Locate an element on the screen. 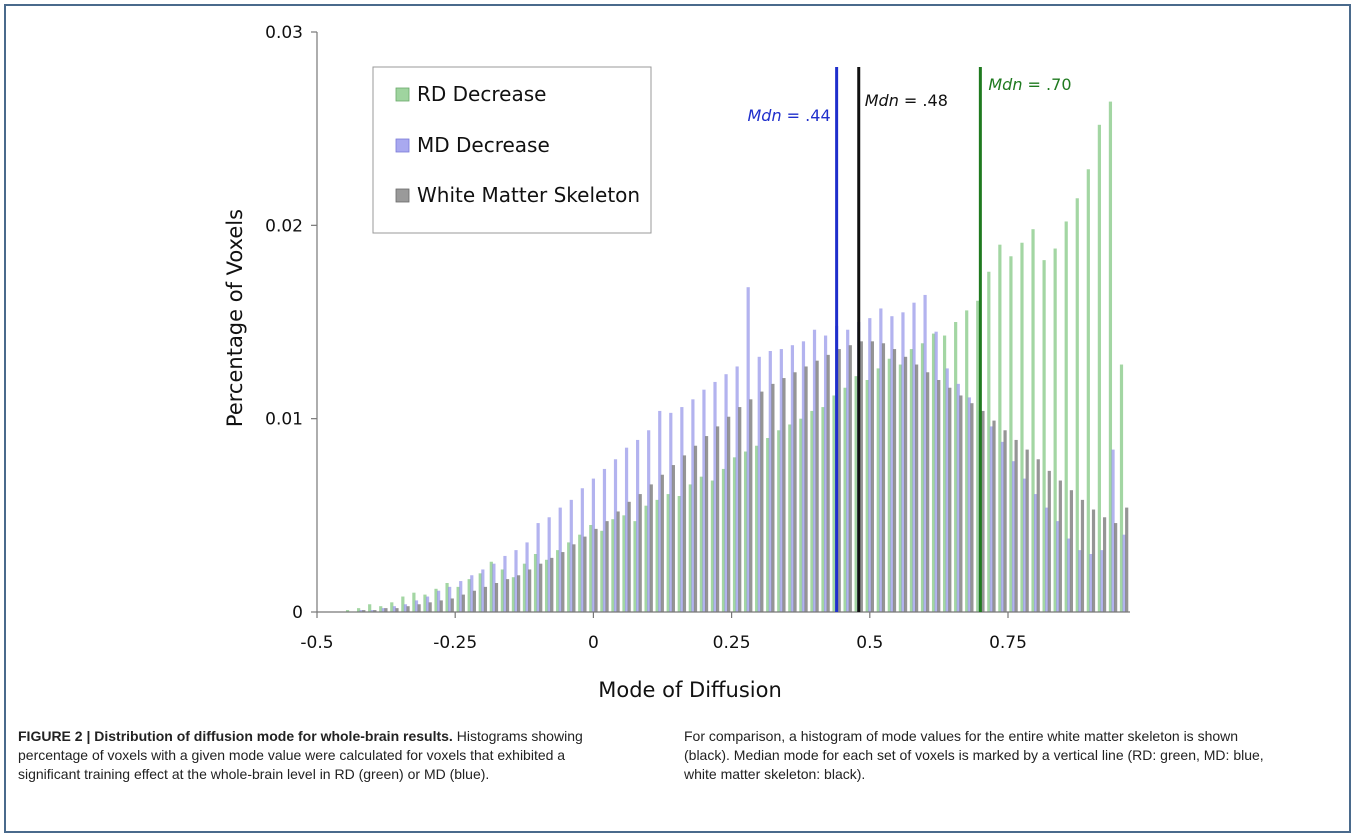 Image resolution: width=1355 pixels, height=837 pixels. legend-box is located at coordinates (512, 150).